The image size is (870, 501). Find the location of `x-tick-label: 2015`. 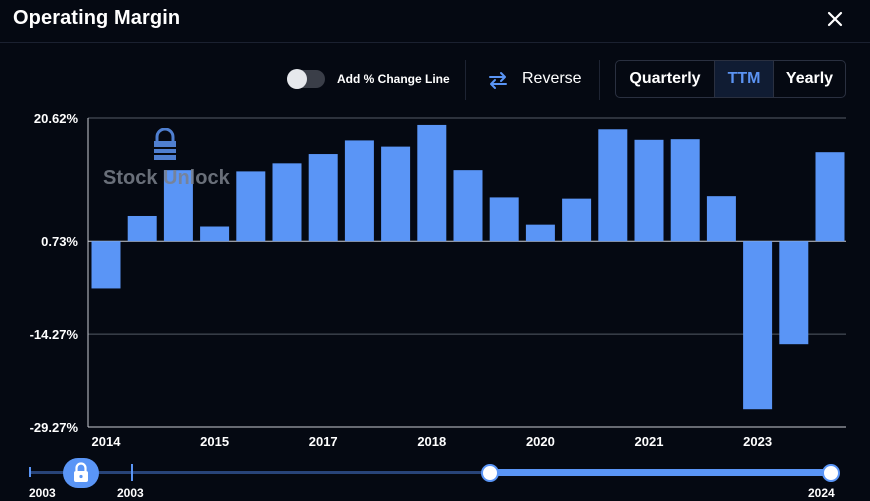

x-tick-label: 2015 is located at coordinates (214, 441).